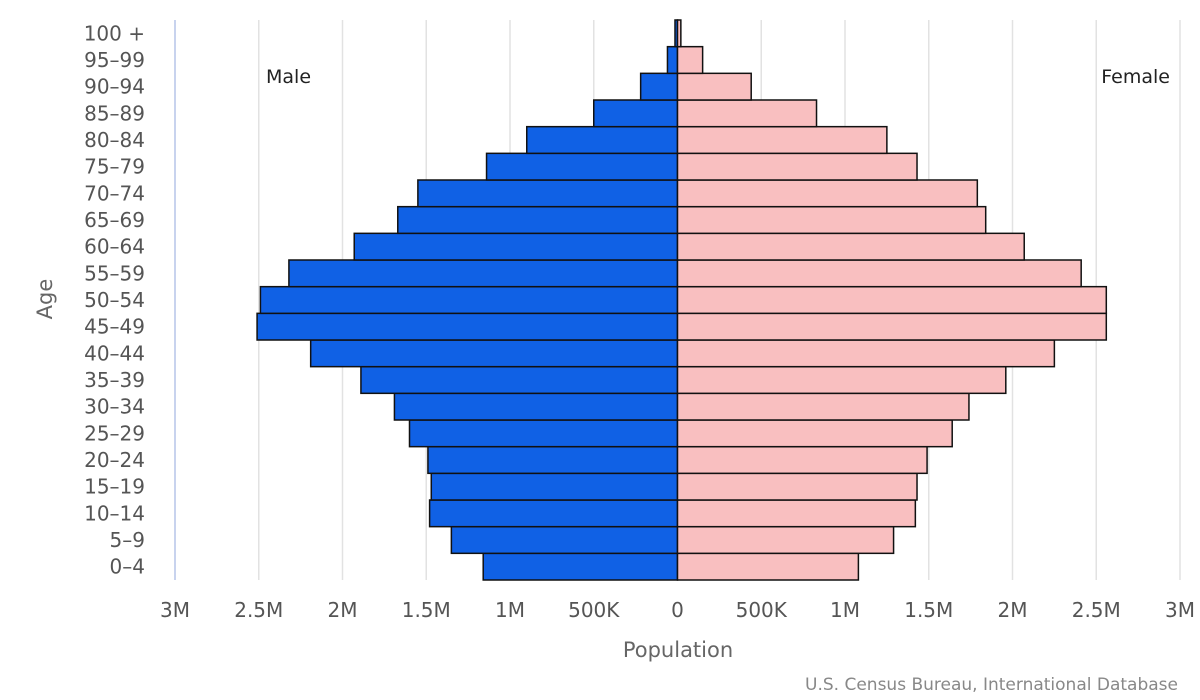 This screenshot has height=700, width=1200. Describe the element at coordinates (45, 299) in the screenshot. I see `y-axis-title: Age` at that location.